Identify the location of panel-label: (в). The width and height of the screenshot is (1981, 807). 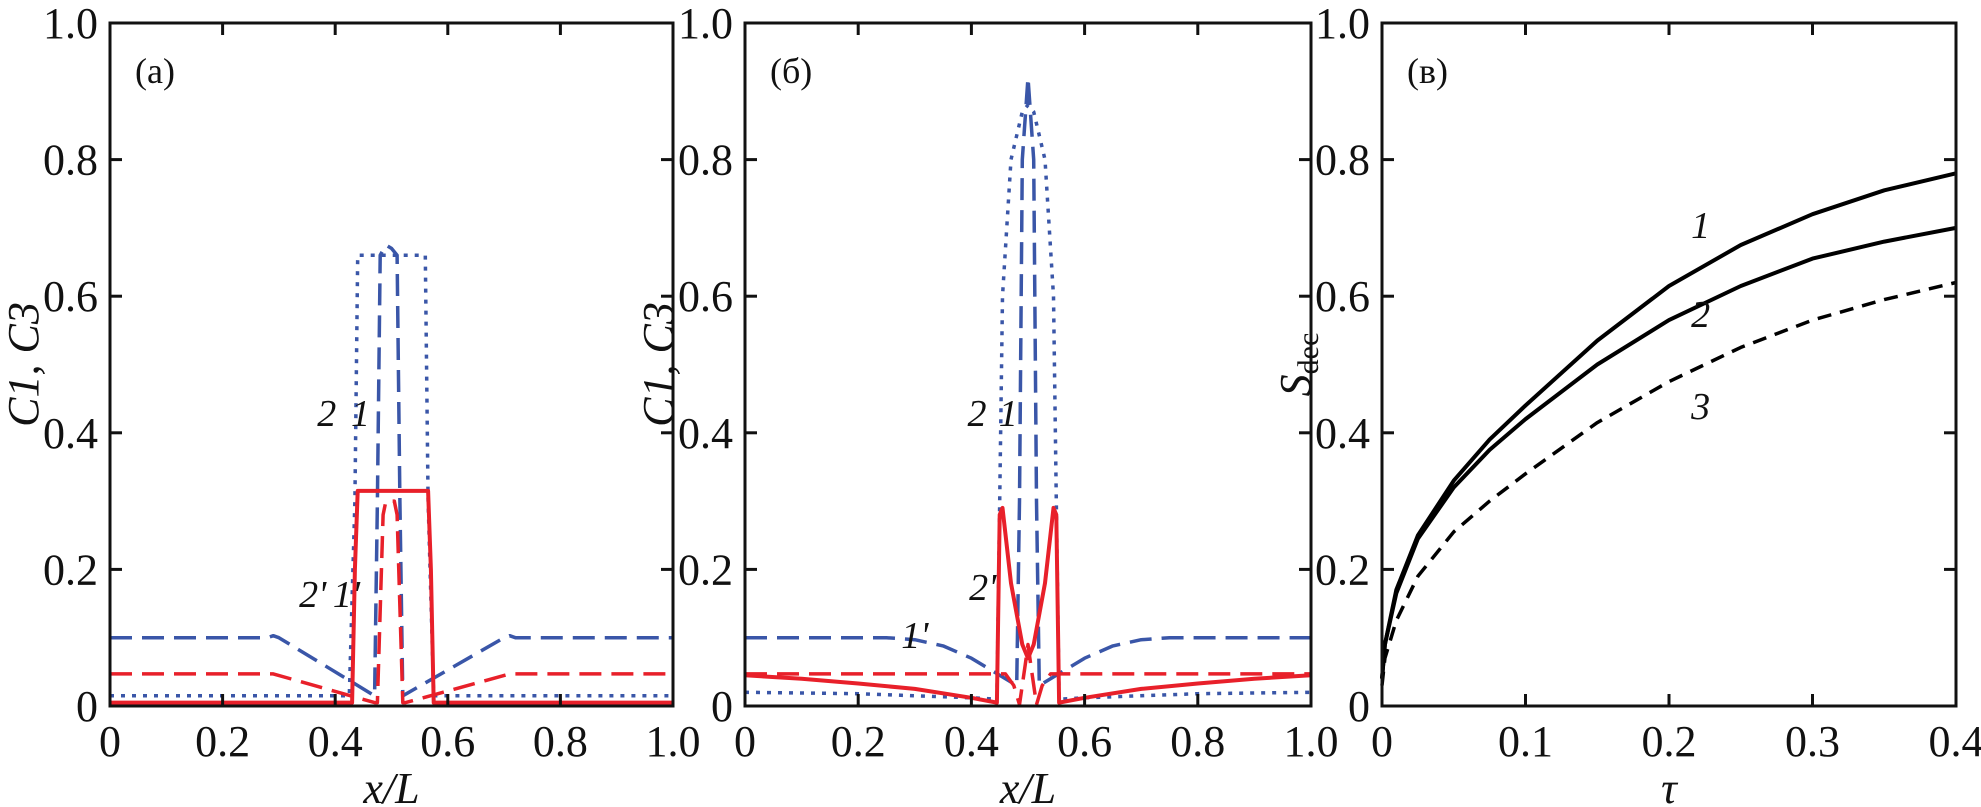
(1427, 71).